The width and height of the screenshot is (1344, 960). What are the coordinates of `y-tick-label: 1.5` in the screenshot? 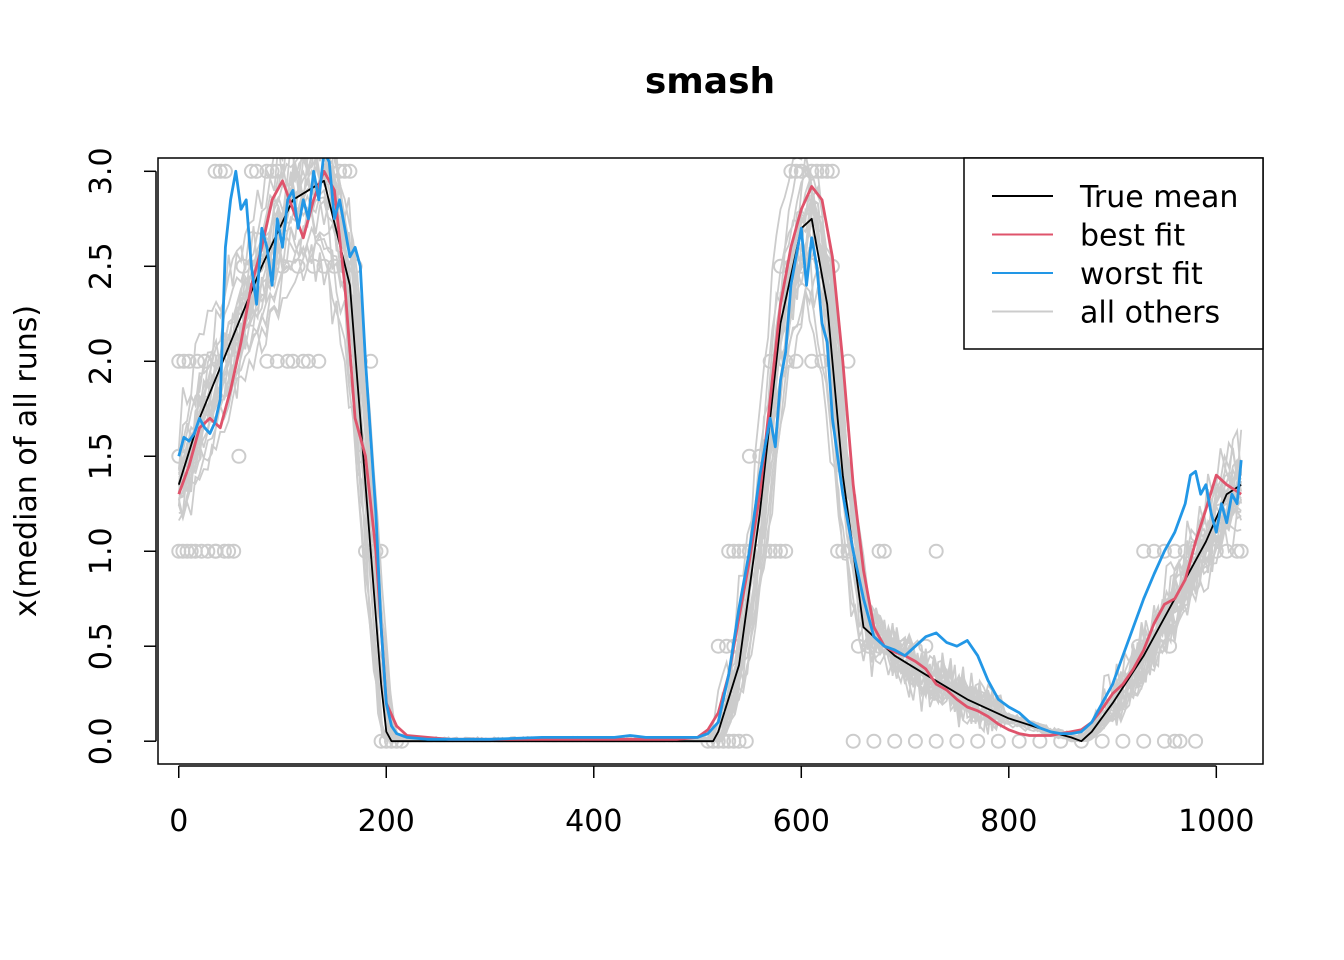 It's located at (101, 456).